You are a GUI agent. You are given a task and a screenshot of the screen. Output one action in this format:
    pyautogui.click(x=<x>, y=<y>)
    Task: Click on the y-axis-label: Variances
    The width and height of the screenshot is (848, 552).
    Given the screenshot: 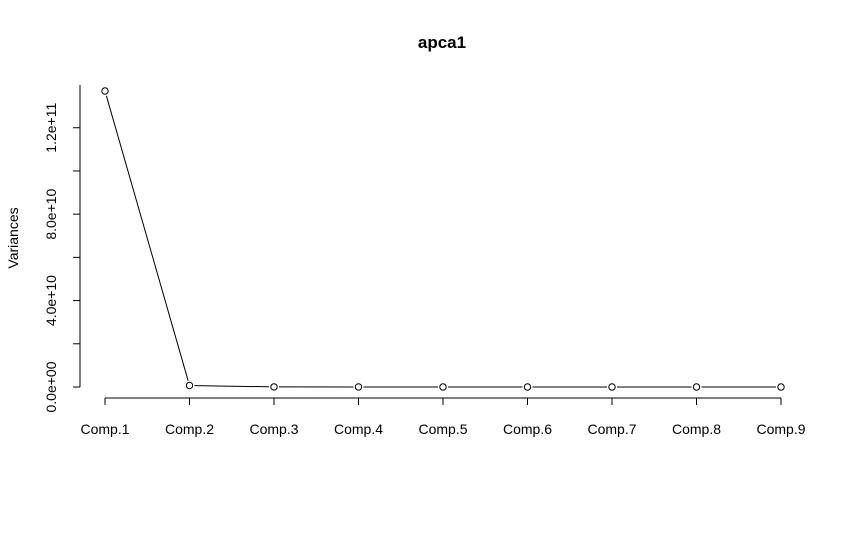 What is the action you would take?
    pyautogui.click(x=13, y=237)
    